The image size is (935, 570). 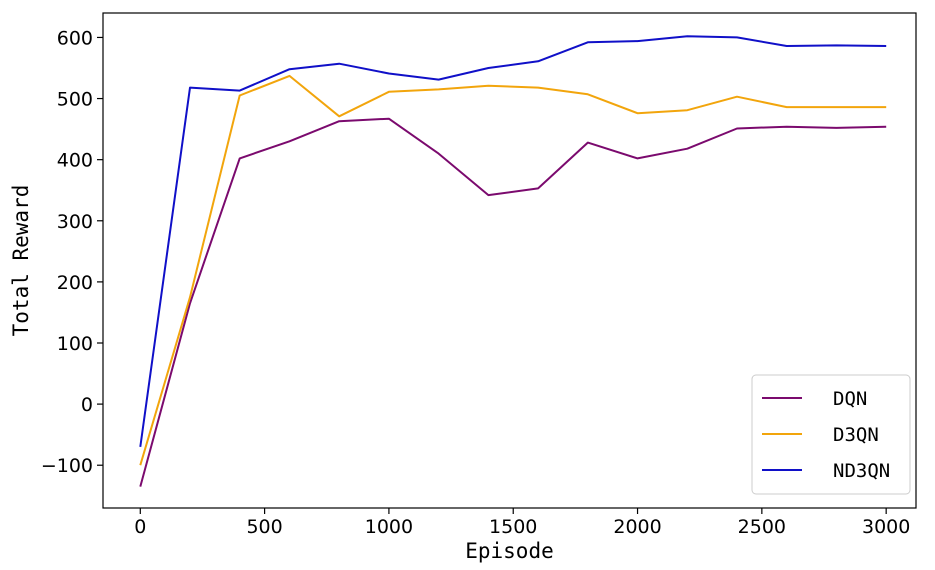 I want to click on x-tick-label: 3000, so click(x=886, y=527).